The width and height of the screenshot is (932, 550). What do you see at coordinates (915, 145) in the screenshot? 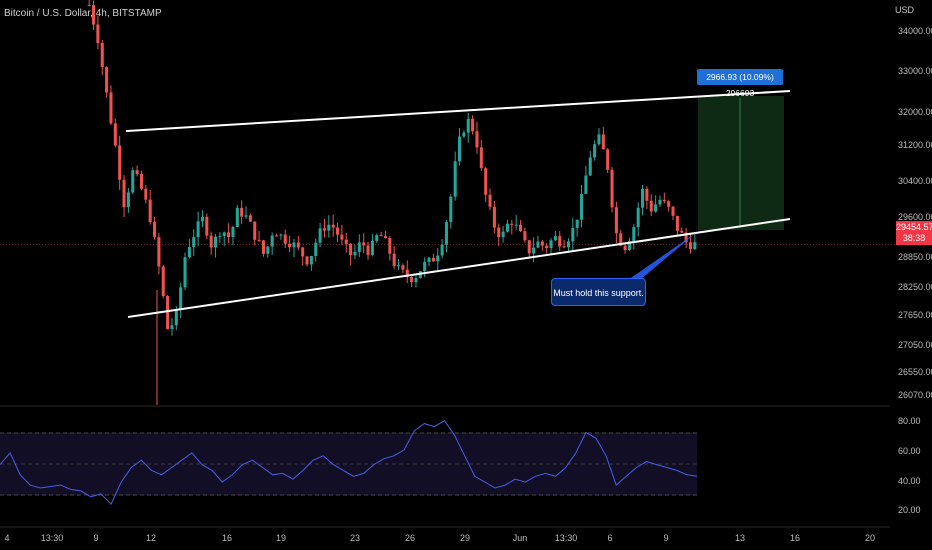
I see `price-axis-label: 31200.00` at bounding box center [915, 145].